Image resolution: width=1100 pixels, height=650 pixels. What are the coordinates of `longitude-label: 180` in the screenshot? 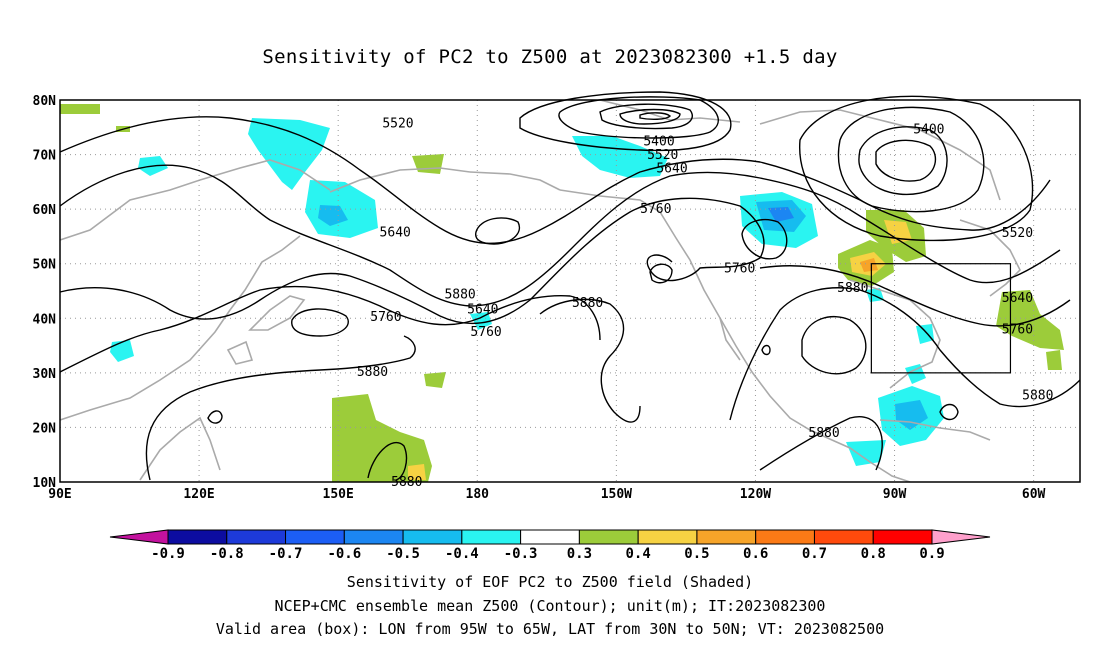 It's located at (478, 494).